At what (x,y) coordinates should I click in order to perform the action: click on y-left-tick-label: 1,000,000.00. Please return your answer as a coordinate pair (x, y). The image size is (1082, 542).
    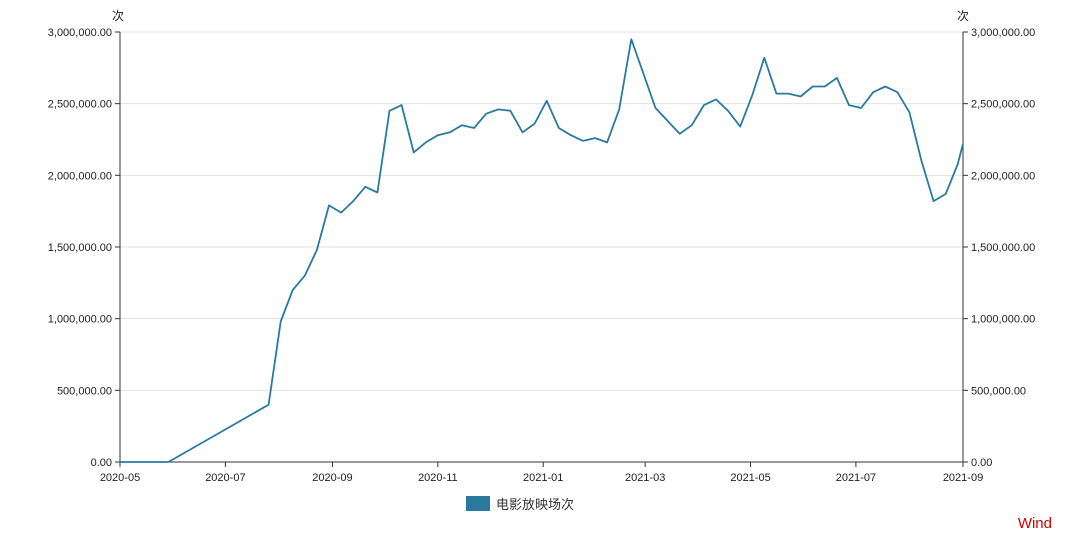
    Looking at the image, I should click on (80, 320).